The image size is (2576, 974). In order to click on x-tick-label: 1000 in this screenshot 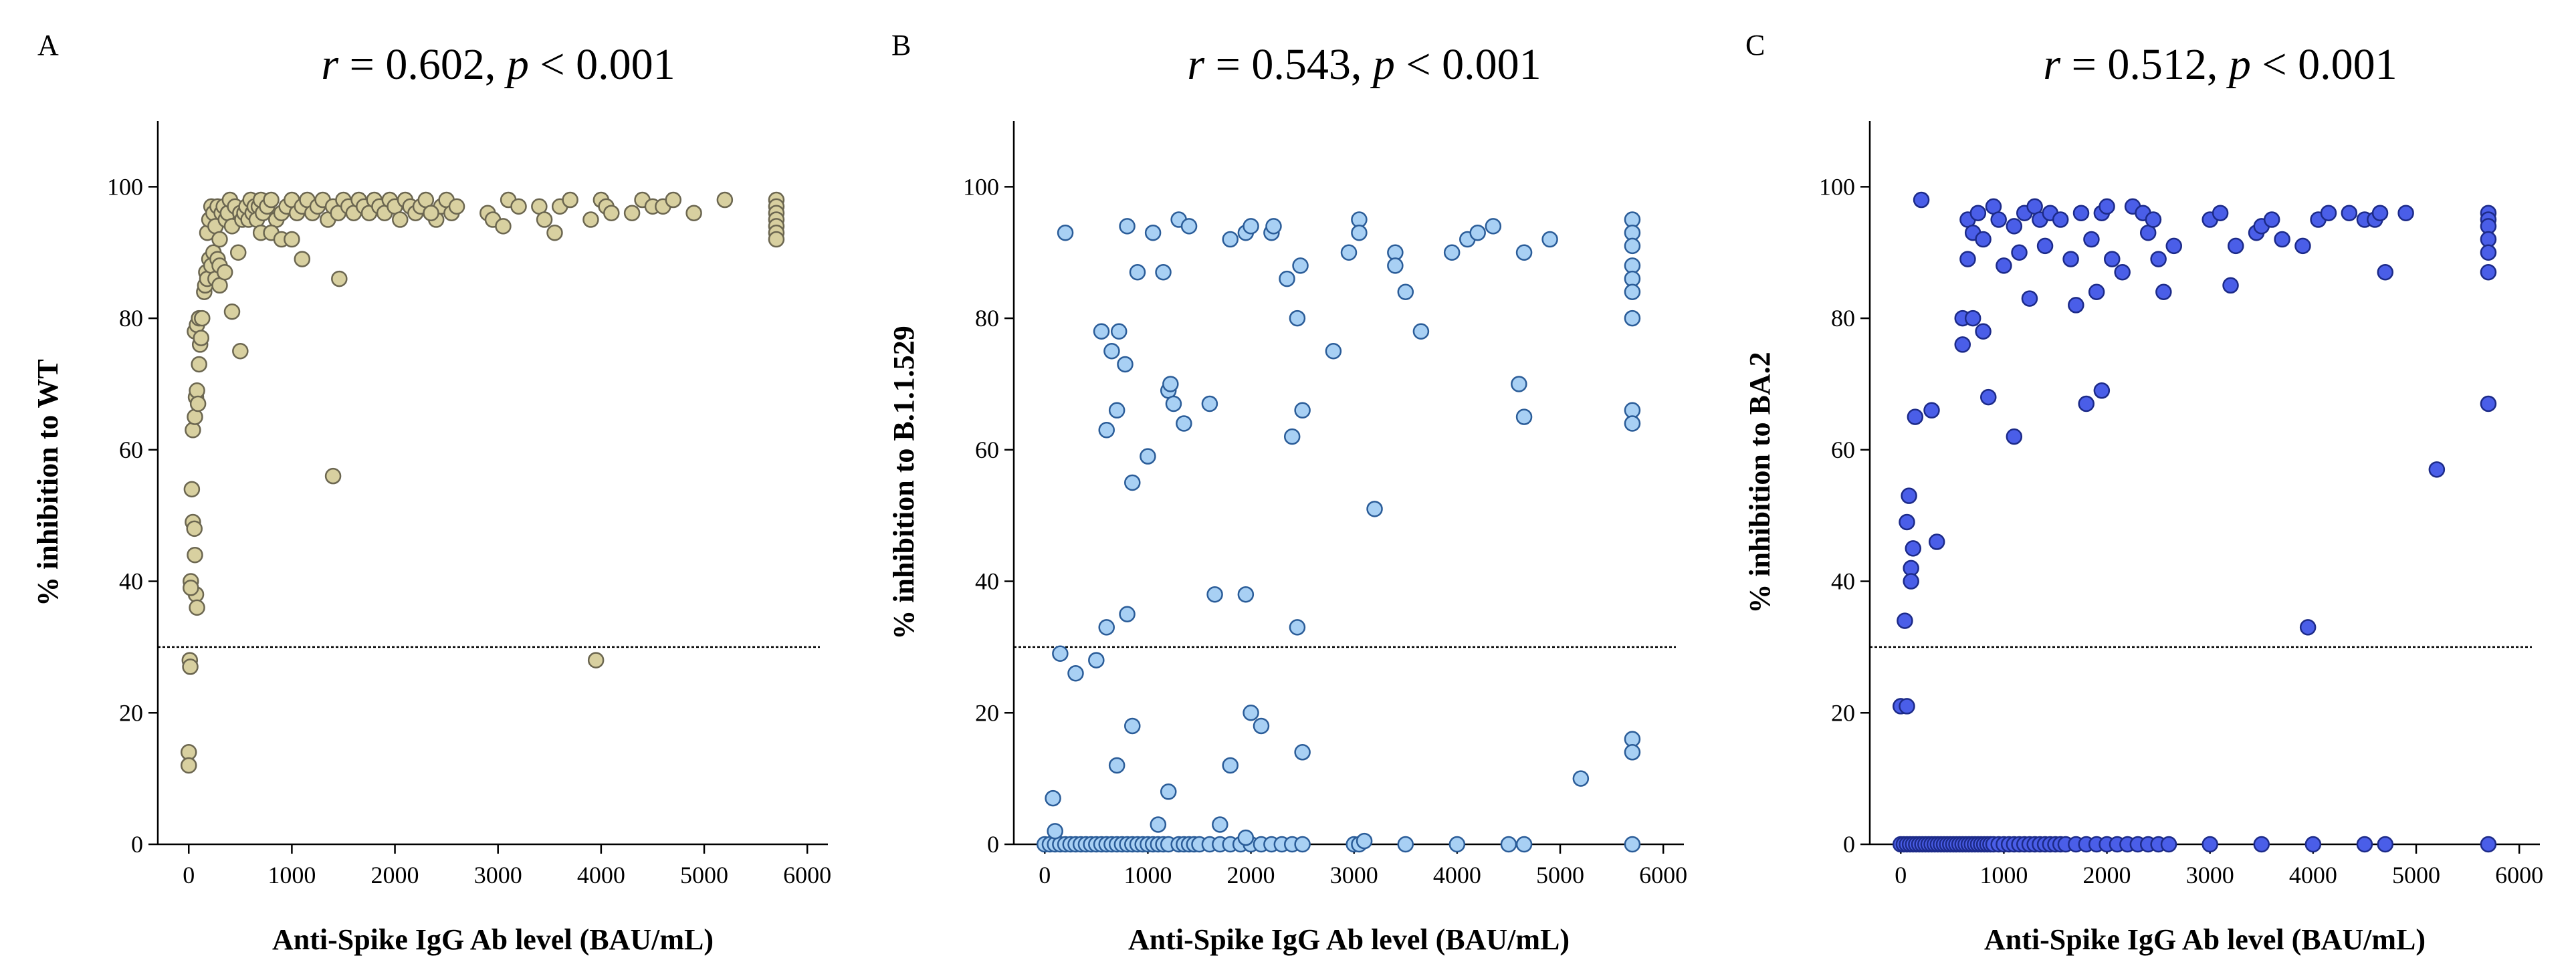, I will do `click(1147, 875)`.